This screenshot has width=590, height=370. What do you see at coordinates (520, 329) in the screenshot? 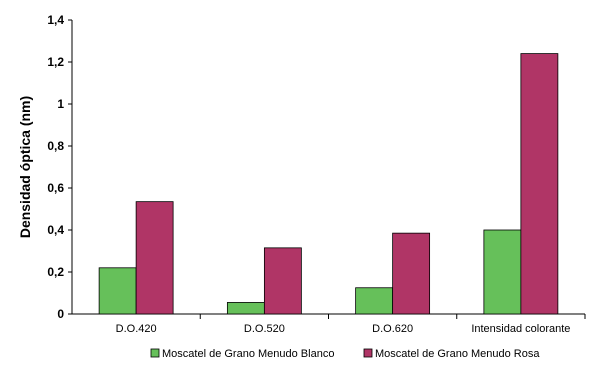
I see `x-tick-label: Intensidad colorante` at bounding box center [520, 329].